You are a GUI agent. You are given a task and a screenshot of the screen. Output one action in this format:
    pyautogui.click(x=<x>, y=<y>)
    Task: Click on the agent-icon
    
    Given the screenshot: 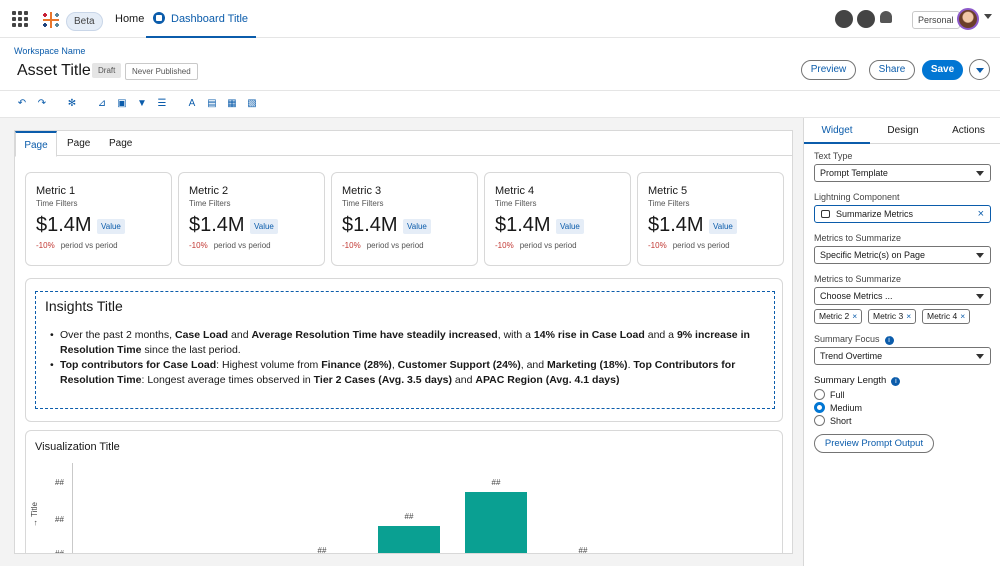 What is the action you would take?
    pyautogui.click(x=844, y=19)
    